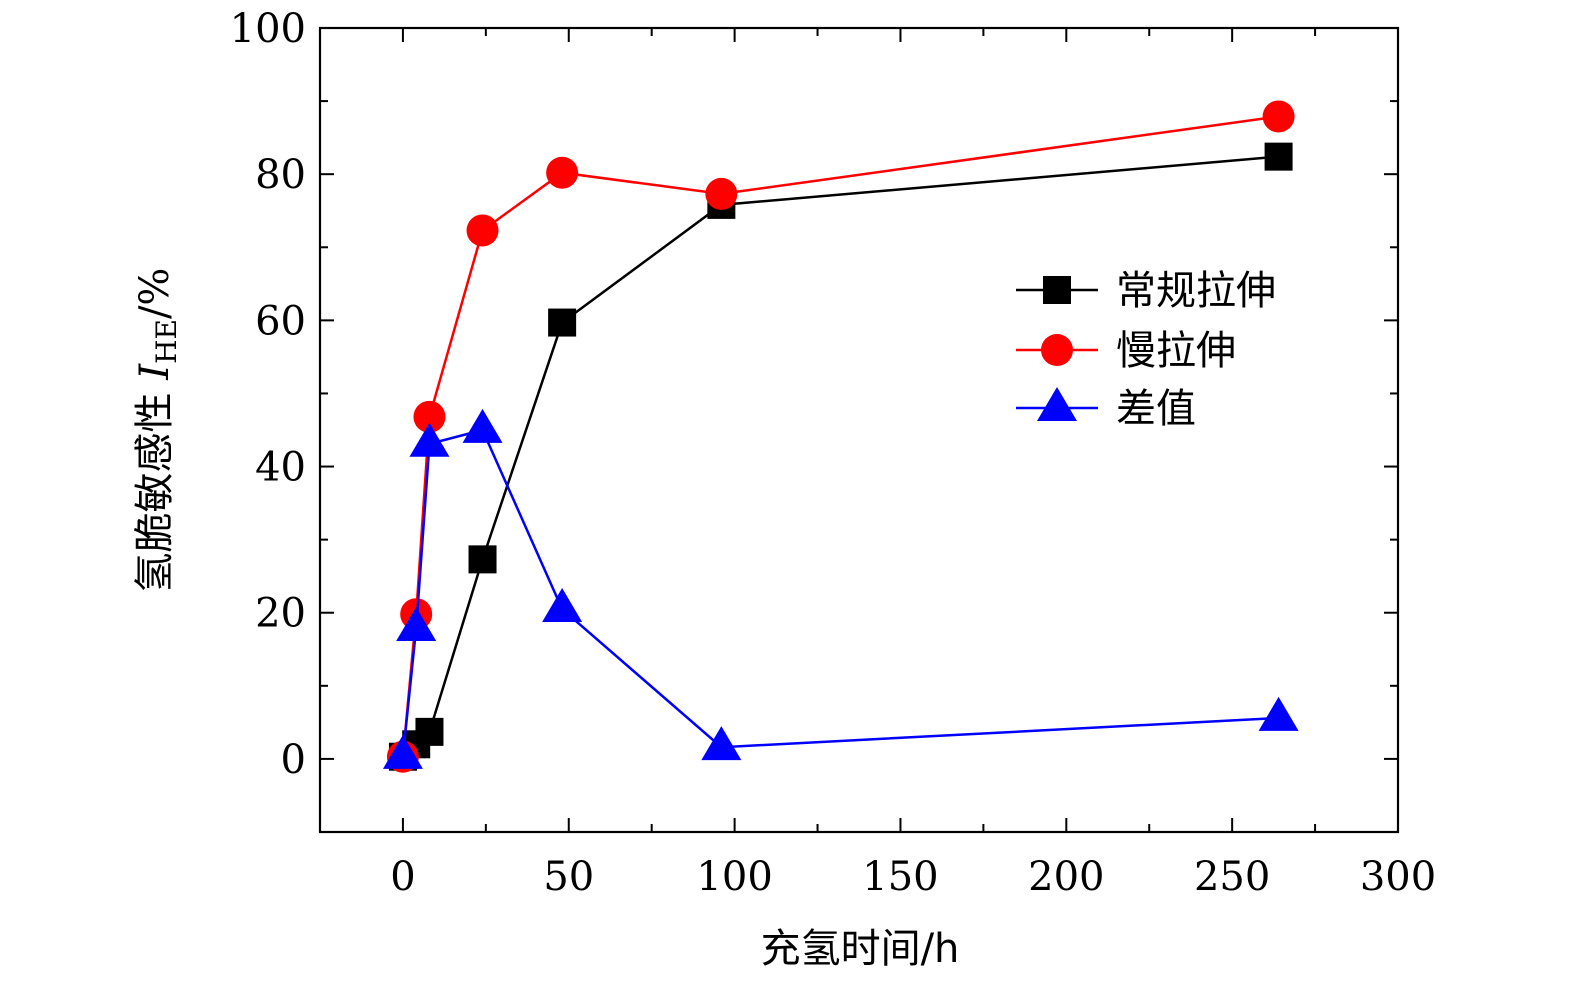  I want to click on y-axis-title-subscript: HE, so click(166, 341).